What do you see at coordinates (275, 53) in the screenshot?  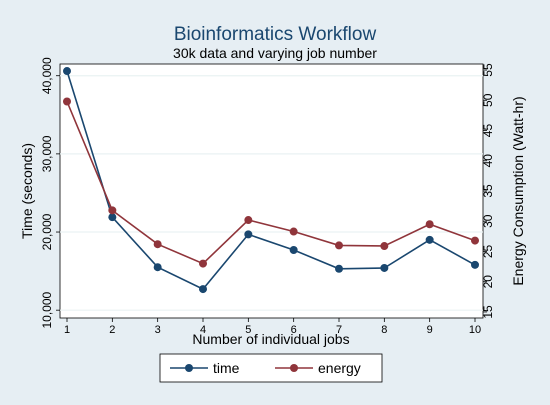 I see `chart-subtitle: 30k data and varying job number` at bounding box center [275, 53].